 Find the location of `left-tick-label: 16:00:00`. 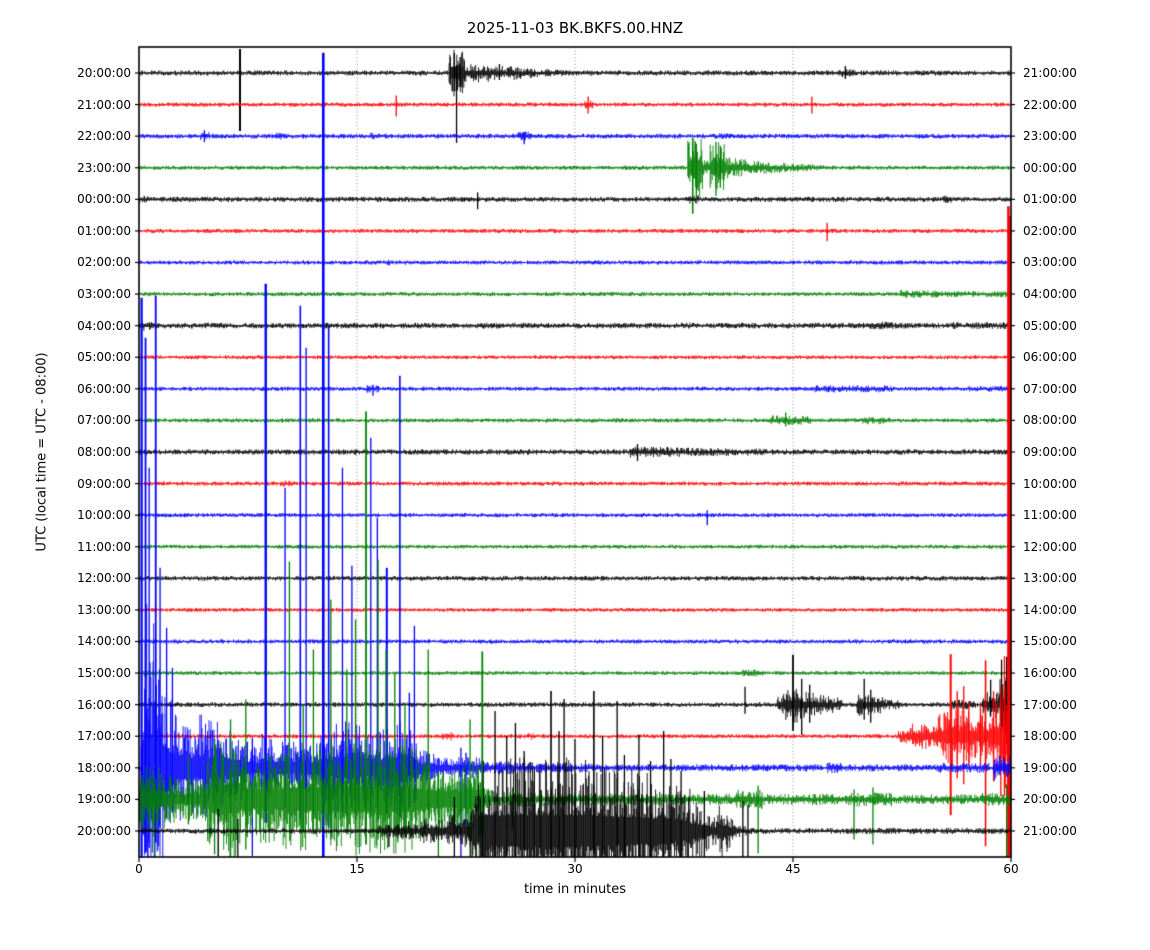

left-tick-label: 16:00:00 is located at coordinates (104, 704).